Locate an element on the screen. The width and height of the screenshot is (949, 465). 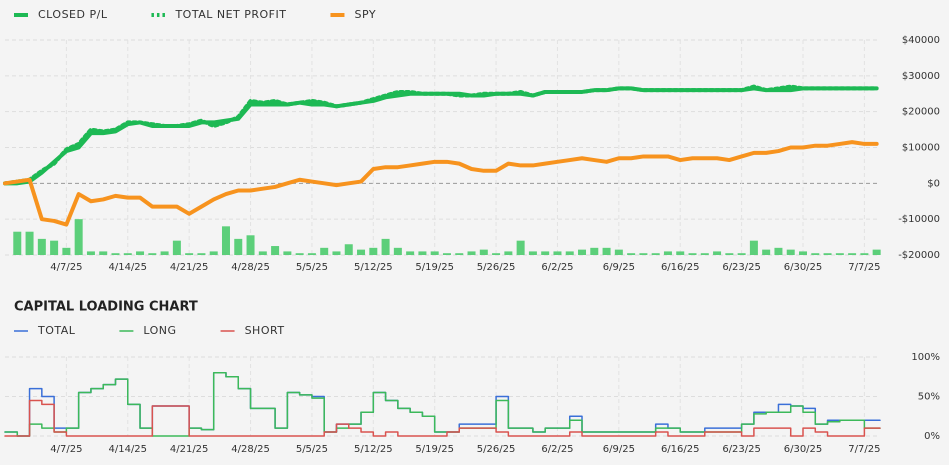
x-tick-label: 6/16/25 is located at coordinates (680, 449).